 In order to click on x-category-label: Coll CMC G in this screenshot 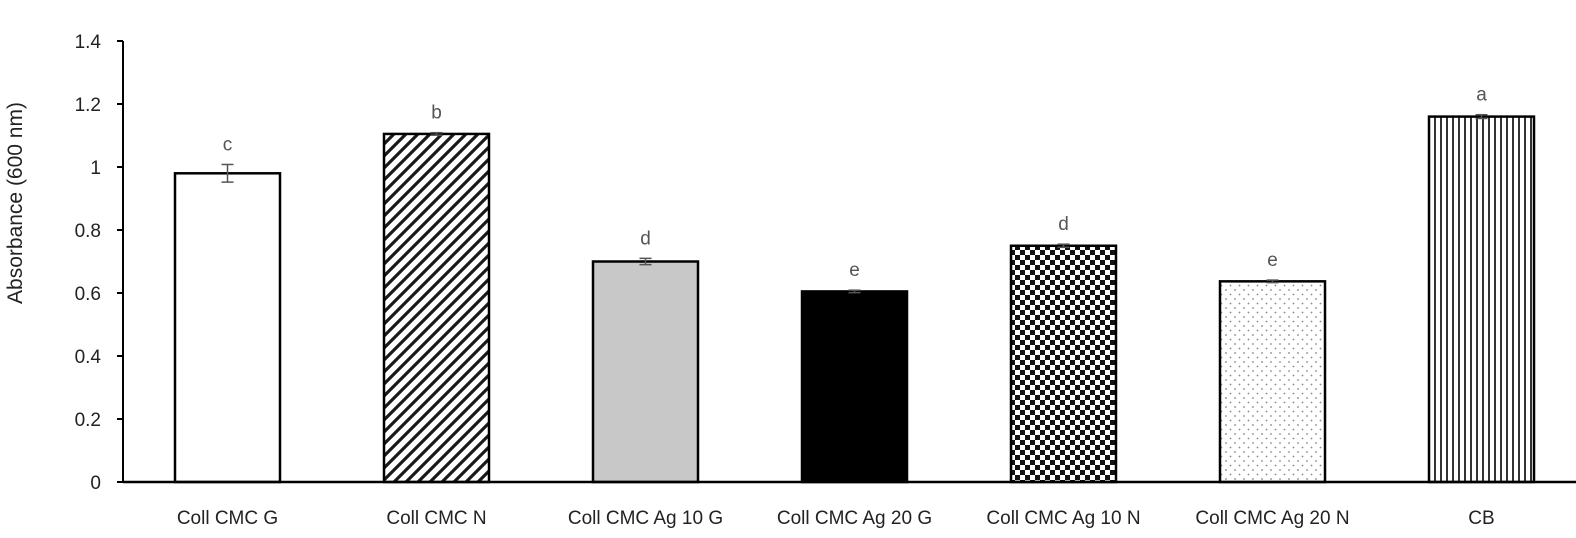, I will do `click(227, 518)`.